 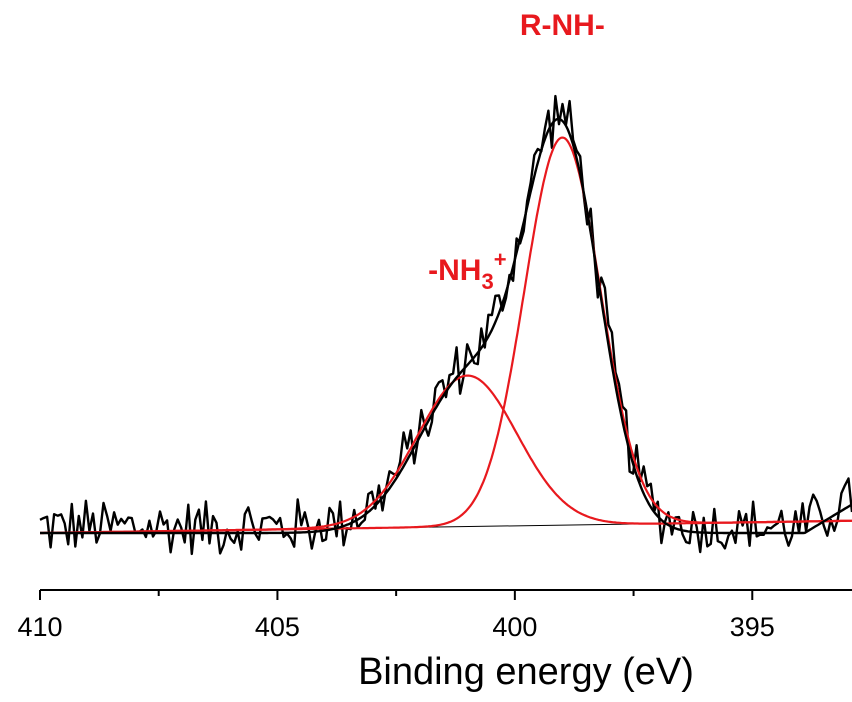 I want to click on annotation-nh3-base: -NH, so click(x=454, y=270).